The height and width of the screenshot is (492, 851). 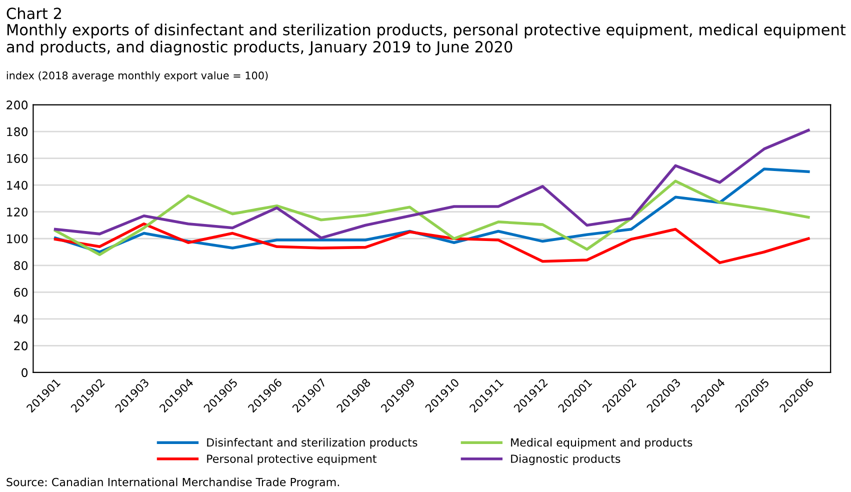 I want to click on y-tick-label: 140, so click(x=17, y=185).